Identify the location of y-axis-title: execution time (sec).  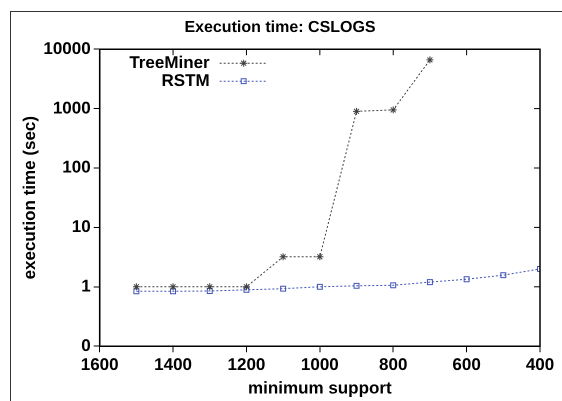
(29, 198).